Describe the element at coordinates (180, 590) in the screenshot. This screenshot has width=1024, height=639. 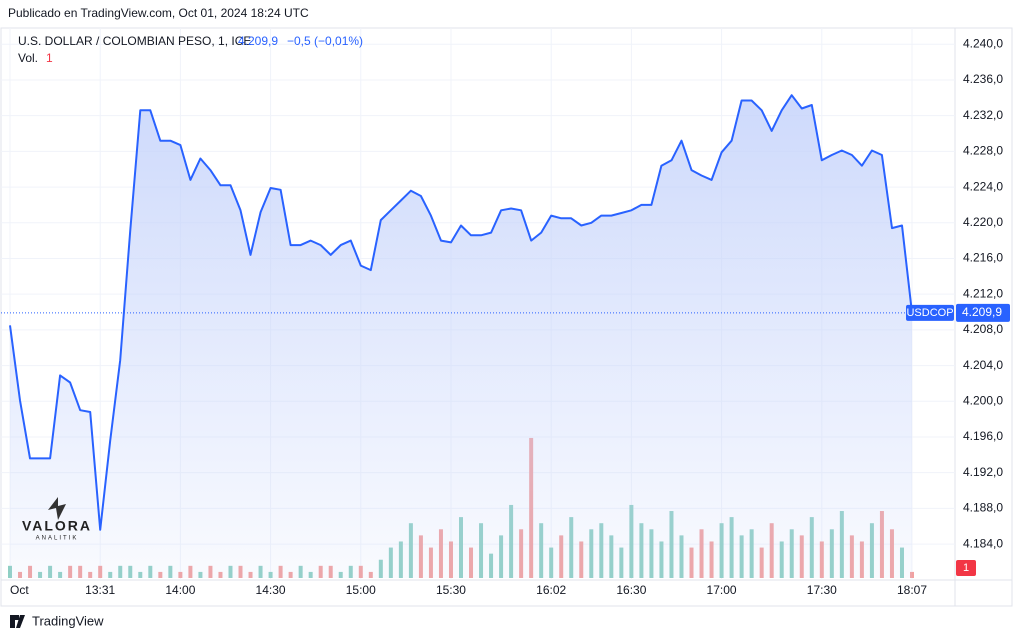
I see `x-tick-label: 14:00` at that location.